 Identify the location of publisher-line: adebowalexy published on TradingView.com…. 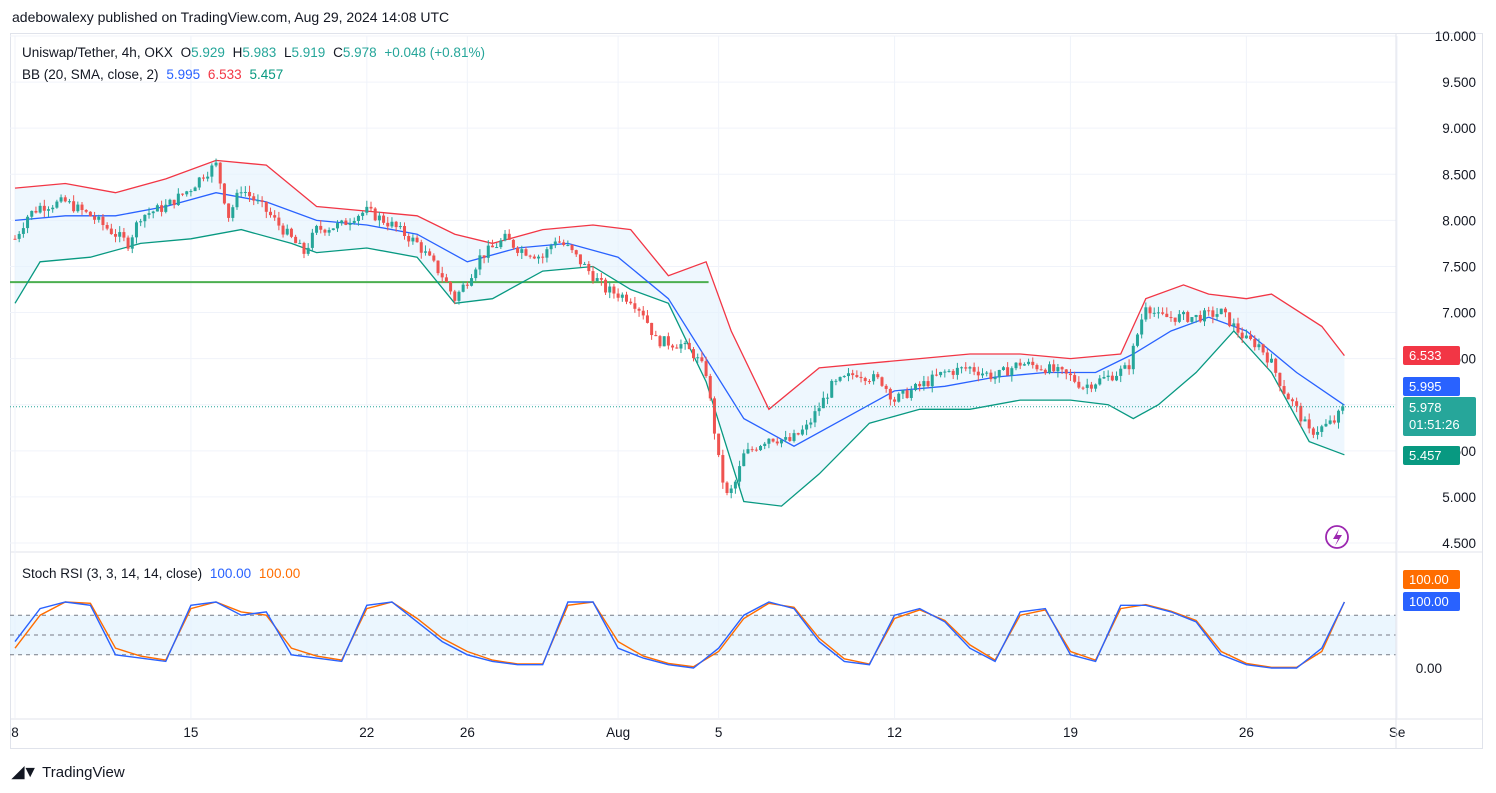
(231, 17).